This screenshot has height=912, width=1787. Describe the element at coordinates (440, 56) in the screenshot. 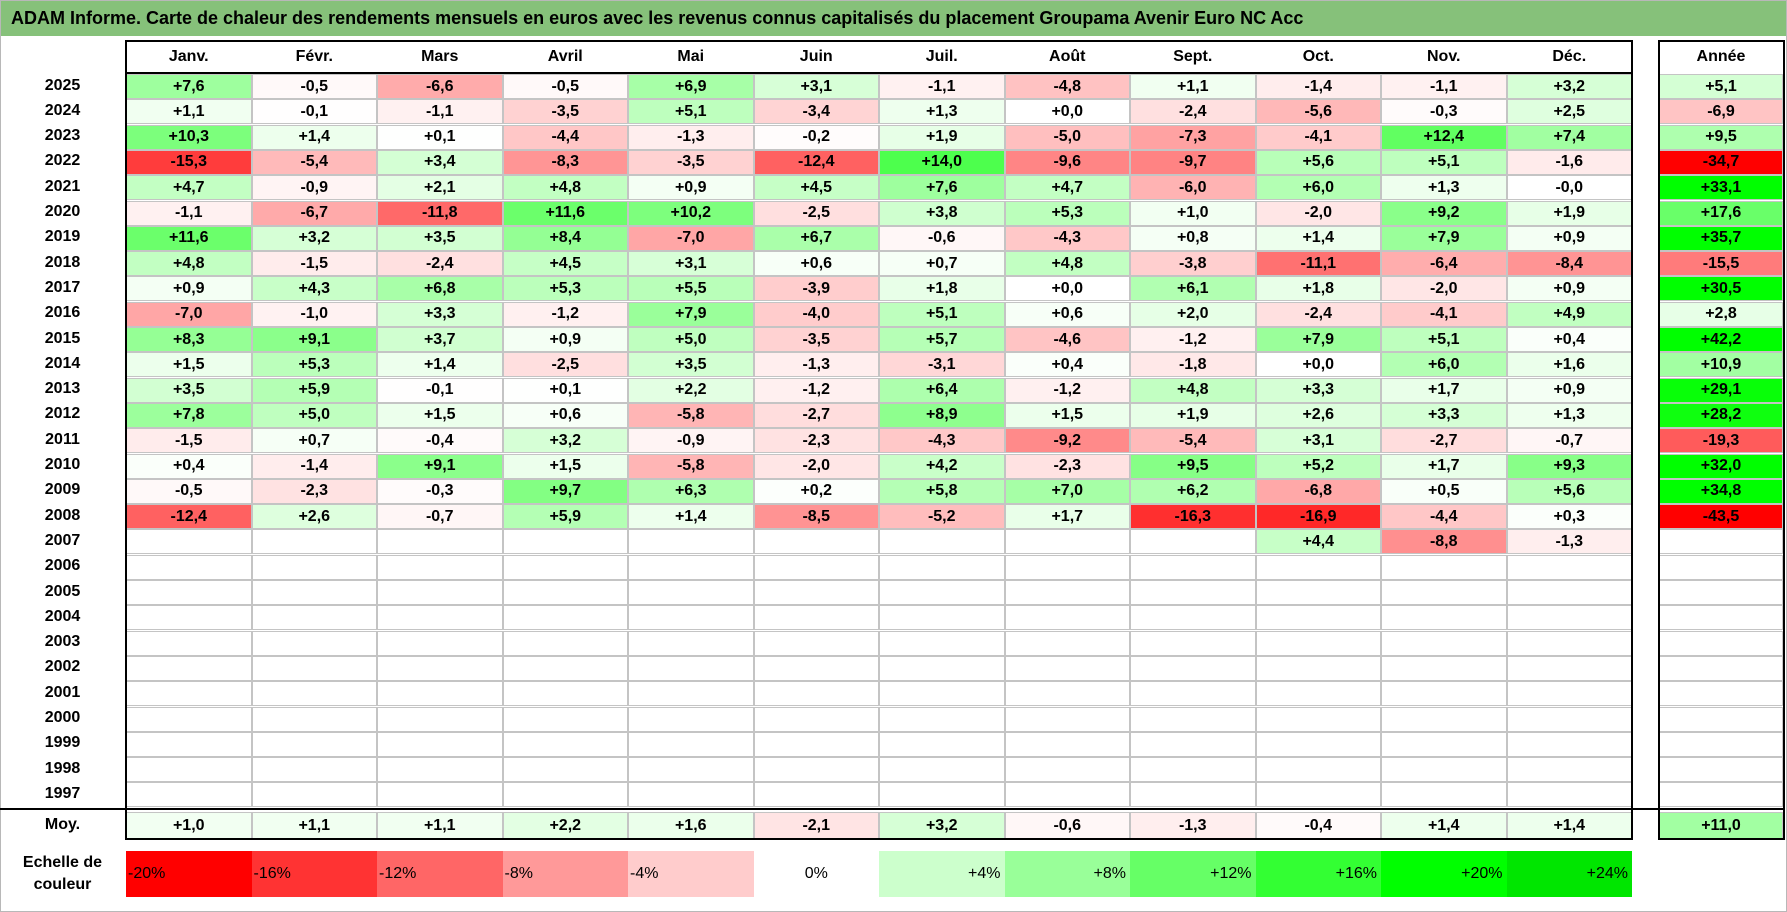

I see `month-header: Mars` at that location.